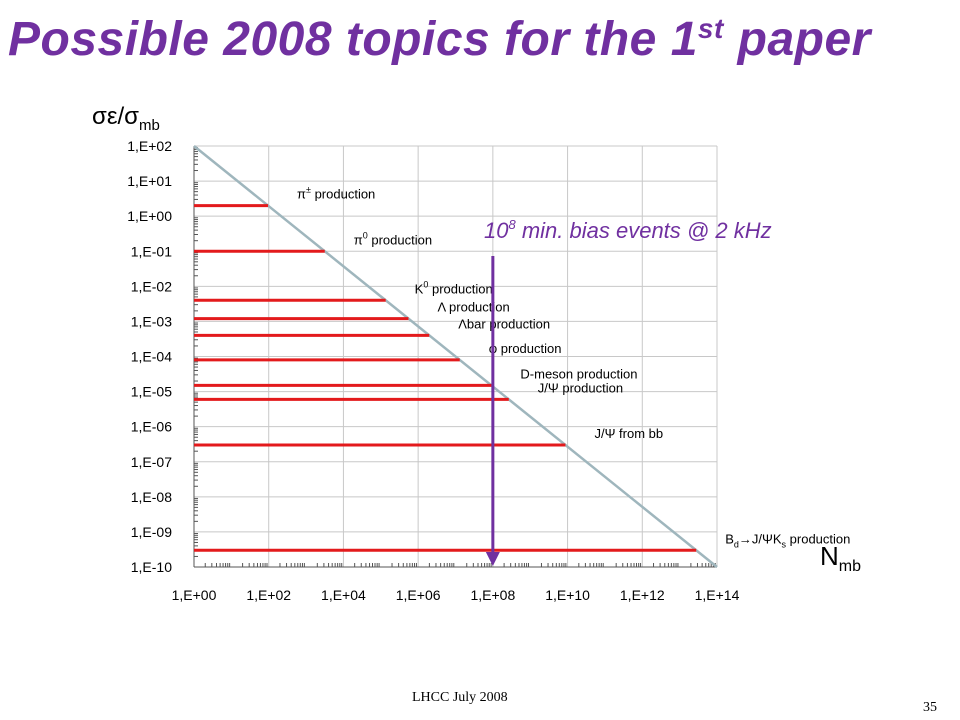 The image size is (960, 720). Describe the element at coordinates (439, 39) in the screenshot. I see `slide-title: Possible 2008 topics for the 1st paper` at that location.